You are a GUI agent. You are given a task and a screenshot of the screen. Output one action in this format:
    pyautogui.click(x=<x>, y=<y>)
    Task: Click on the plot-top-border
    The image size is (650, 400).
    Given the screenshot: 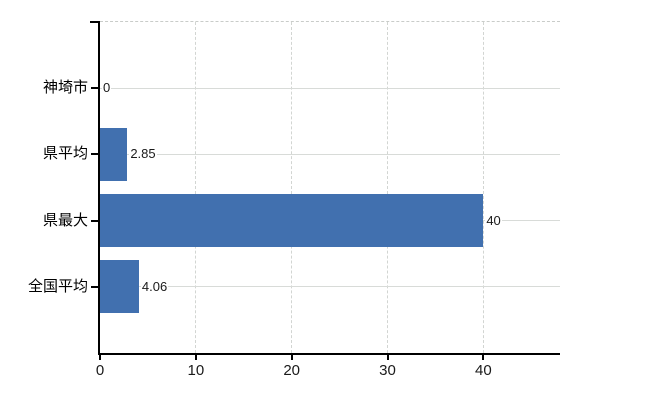 What is the action you would take?
    pyautogui.click(x=330, y=21)
    